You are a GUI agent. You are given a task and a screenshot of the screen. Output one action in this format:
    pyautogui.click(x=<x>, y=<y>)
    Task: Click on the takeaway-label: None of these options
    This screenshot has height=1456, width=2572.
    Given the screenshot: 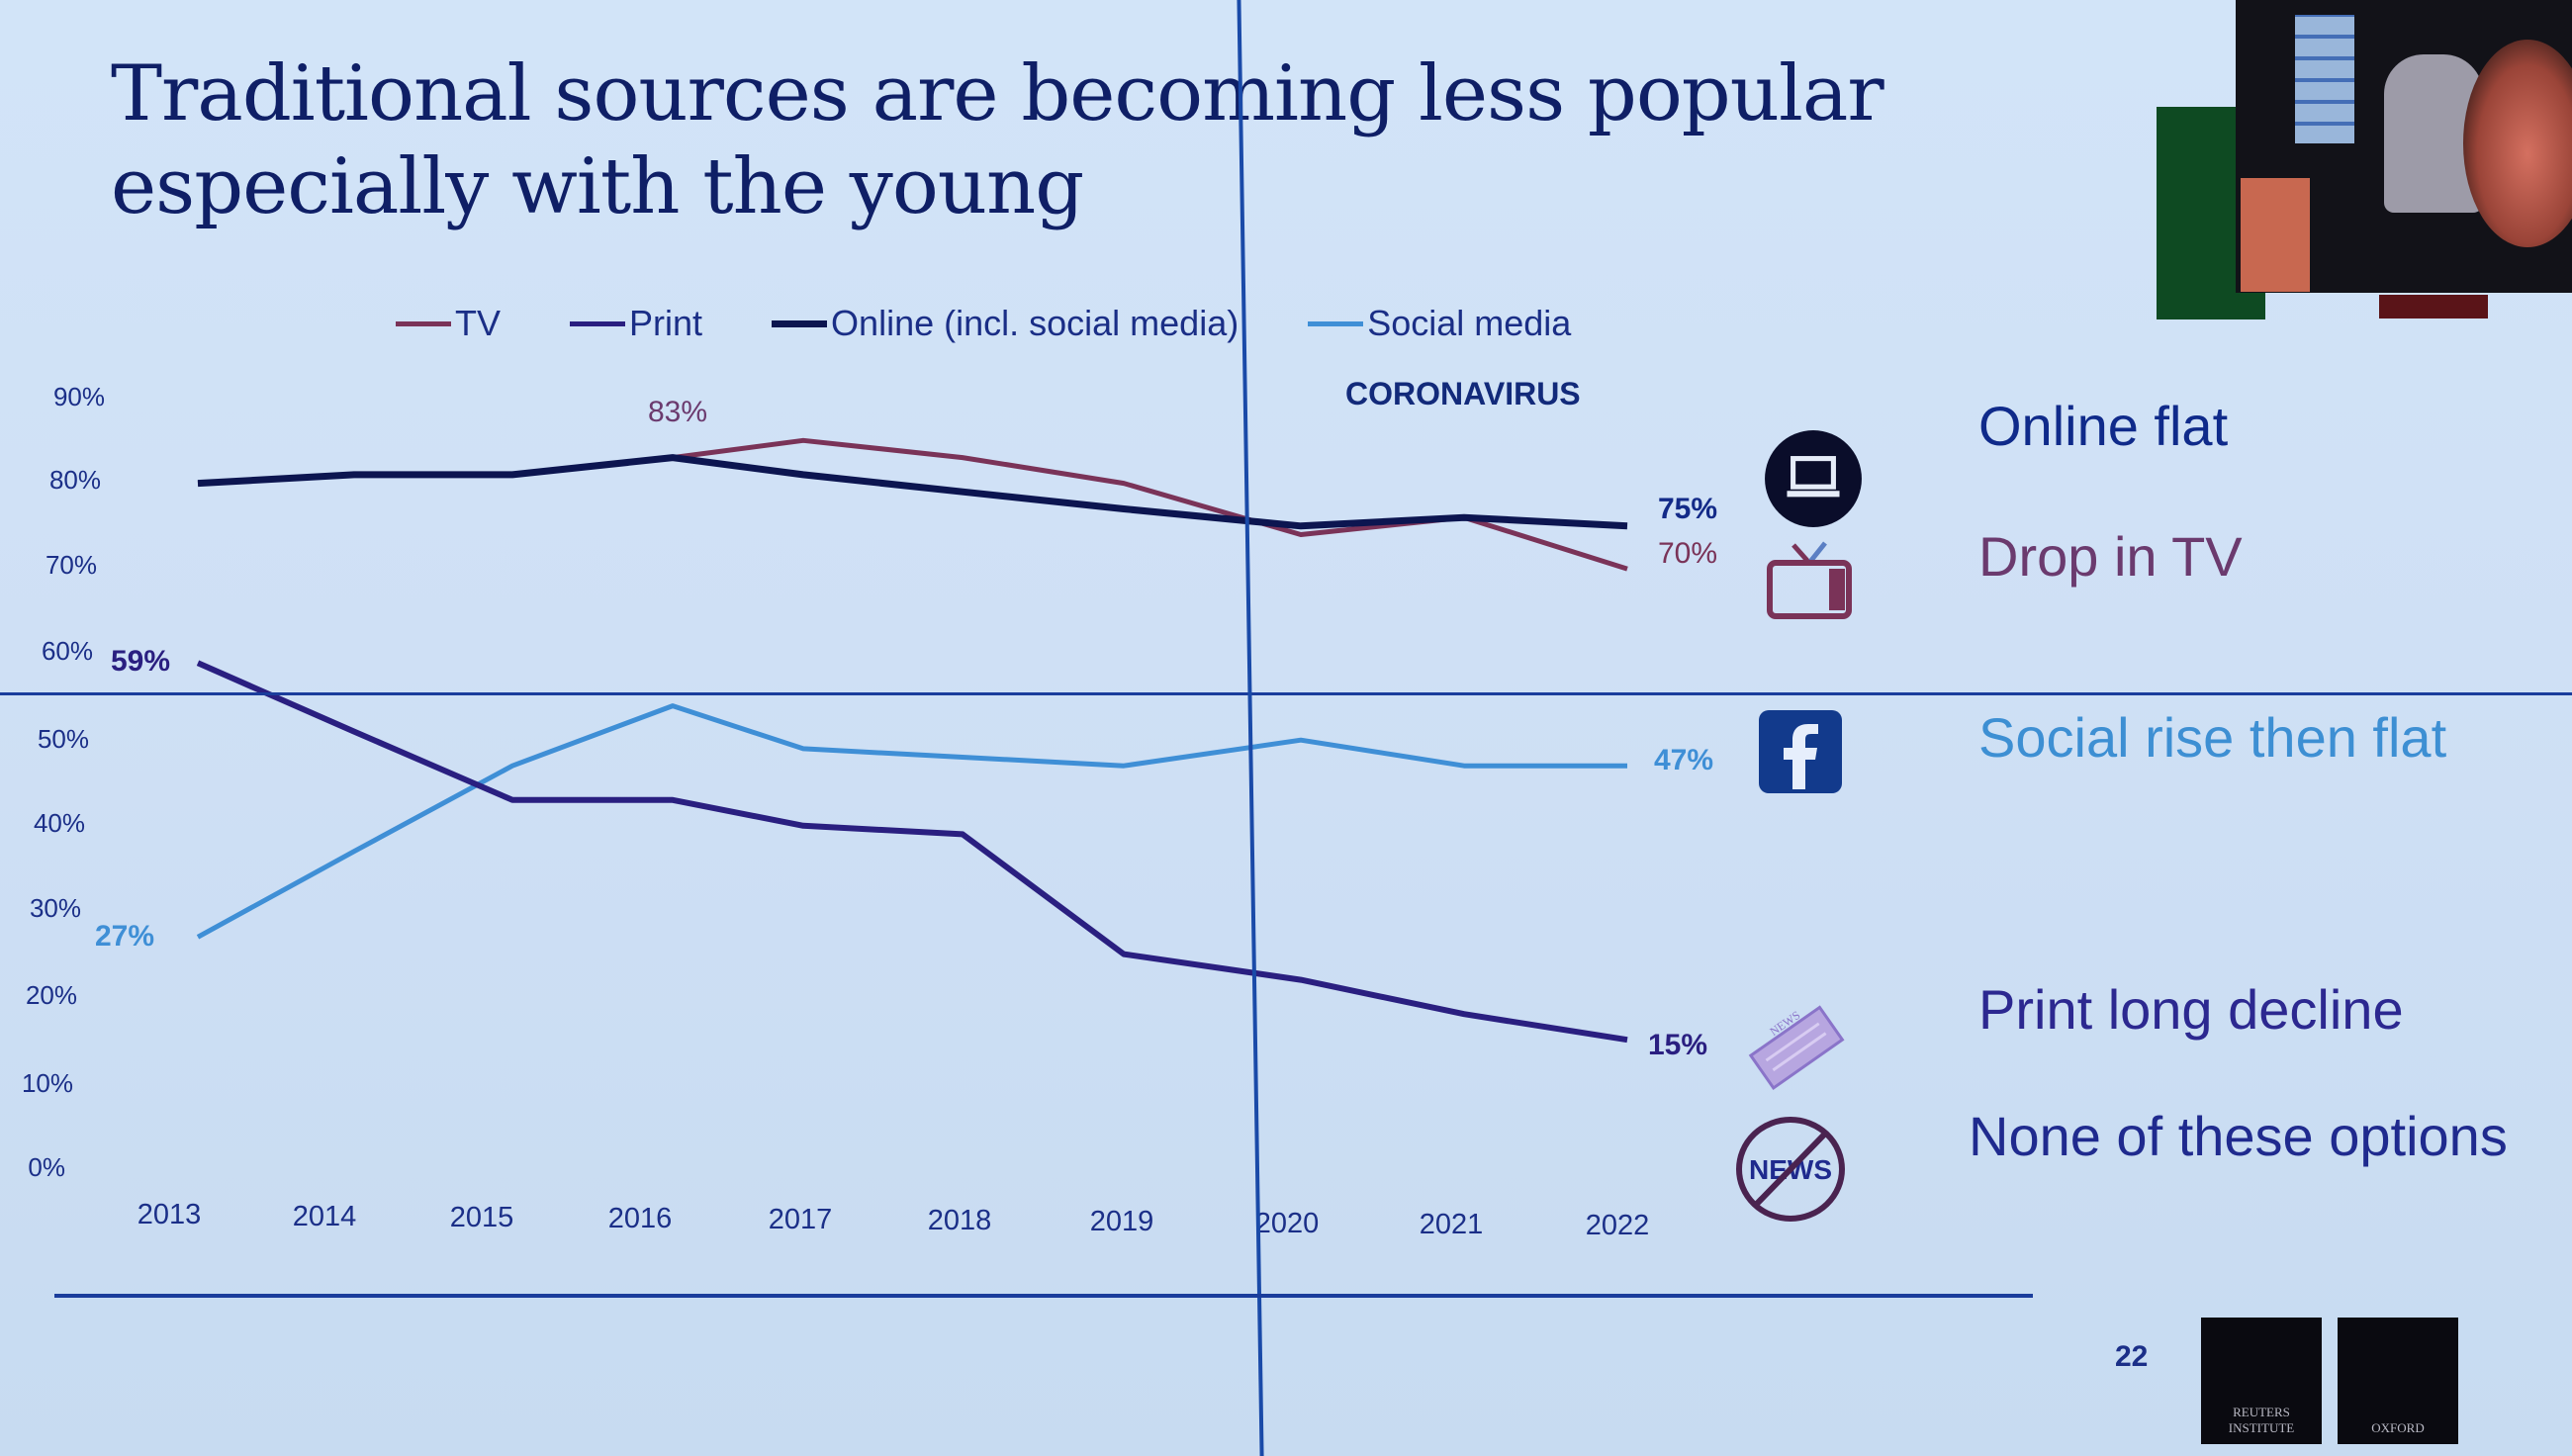 What is the action you would take?
    pyautogui.click(x=2238, y=1135)
    